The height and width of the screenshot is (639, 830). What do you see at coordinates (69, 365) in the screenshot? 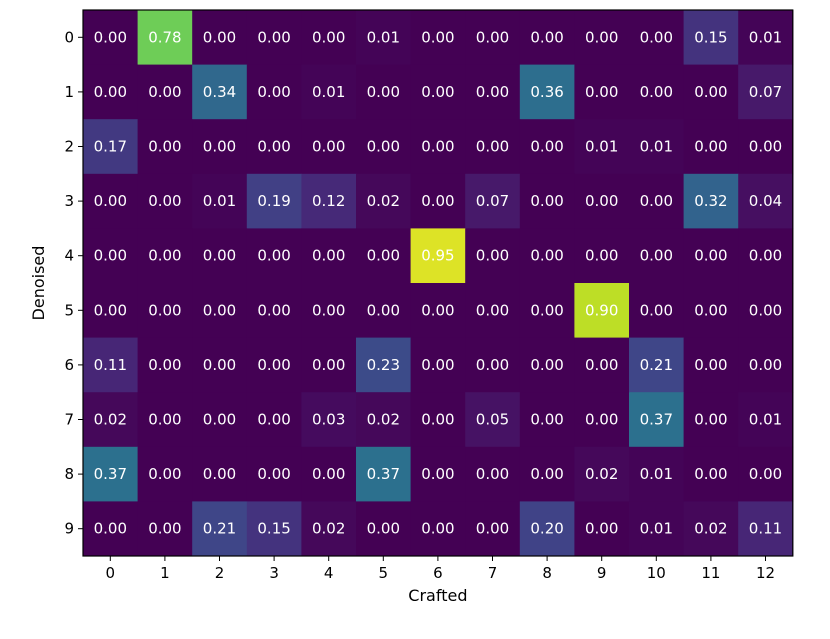
I see `y-tick-label: 6` at bounding box center [69, 365].